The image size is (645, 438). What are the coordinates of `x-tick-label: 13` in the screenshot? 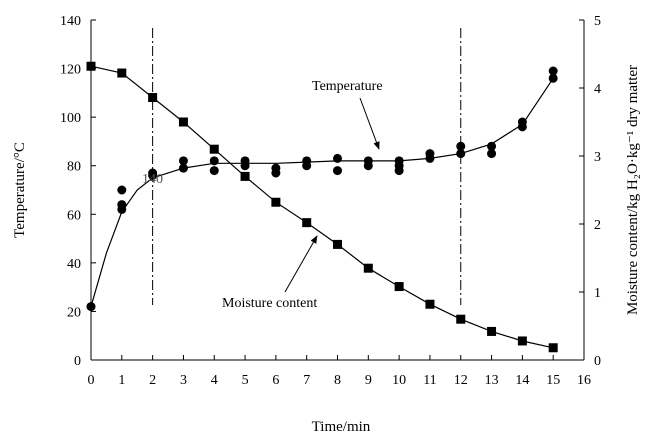 It's located at (492, 380).